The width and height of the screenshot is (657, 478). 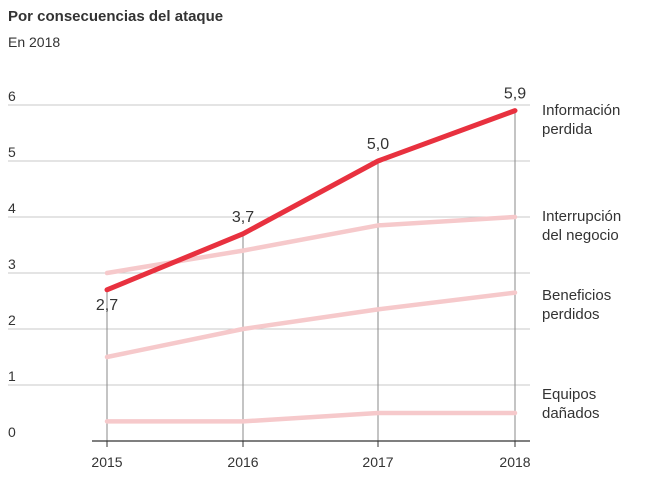 What do you see at coordinates (581, 216) in the screenshot?
I see `series-label: Interrupción` at bounding box center [581, 216].